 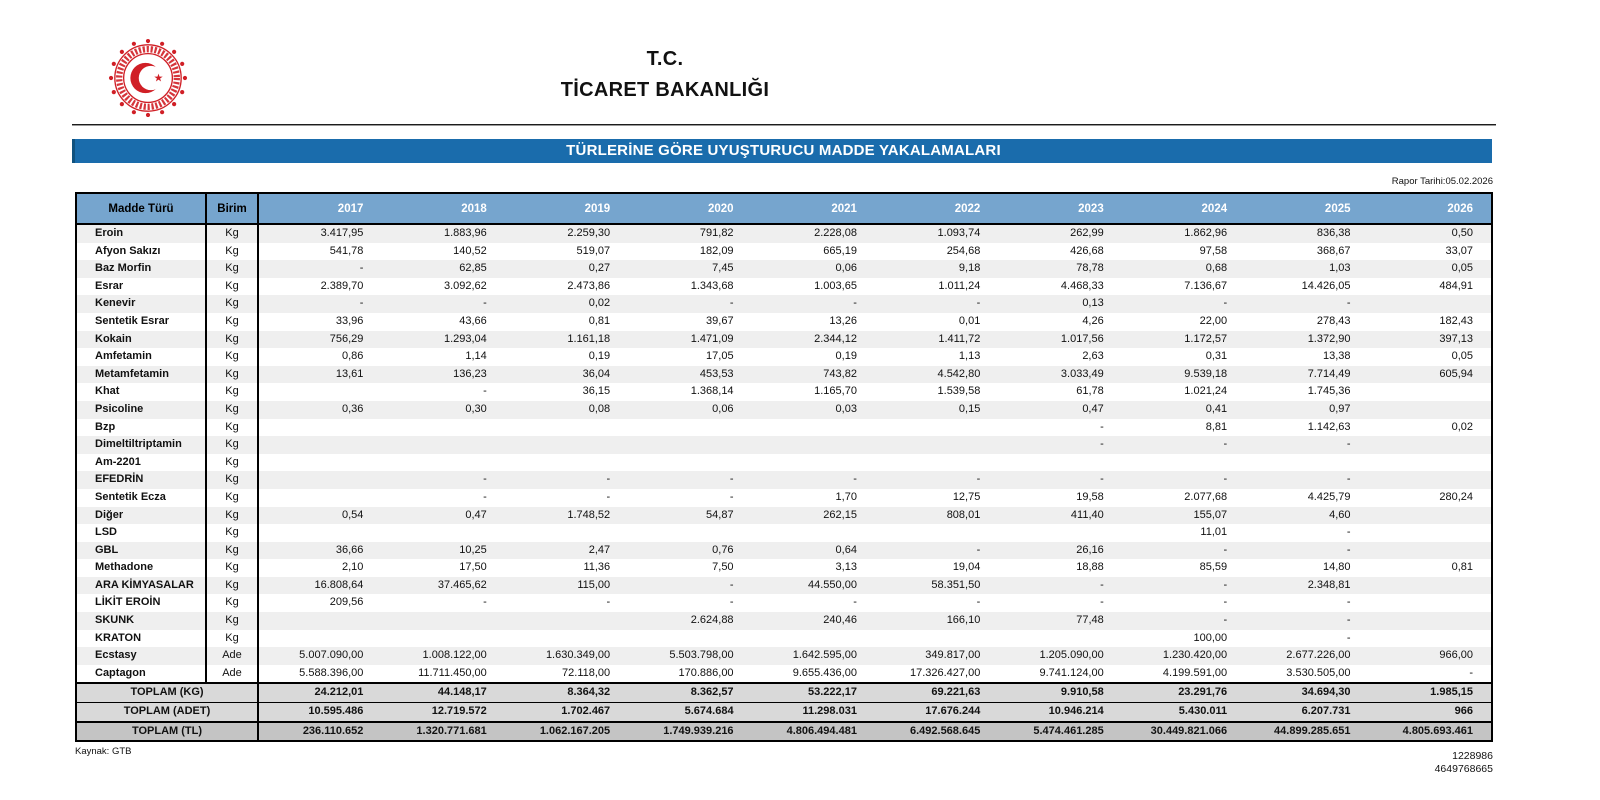 I want to click on value-cell: 1.745,36, so click(x=1329, y=391).